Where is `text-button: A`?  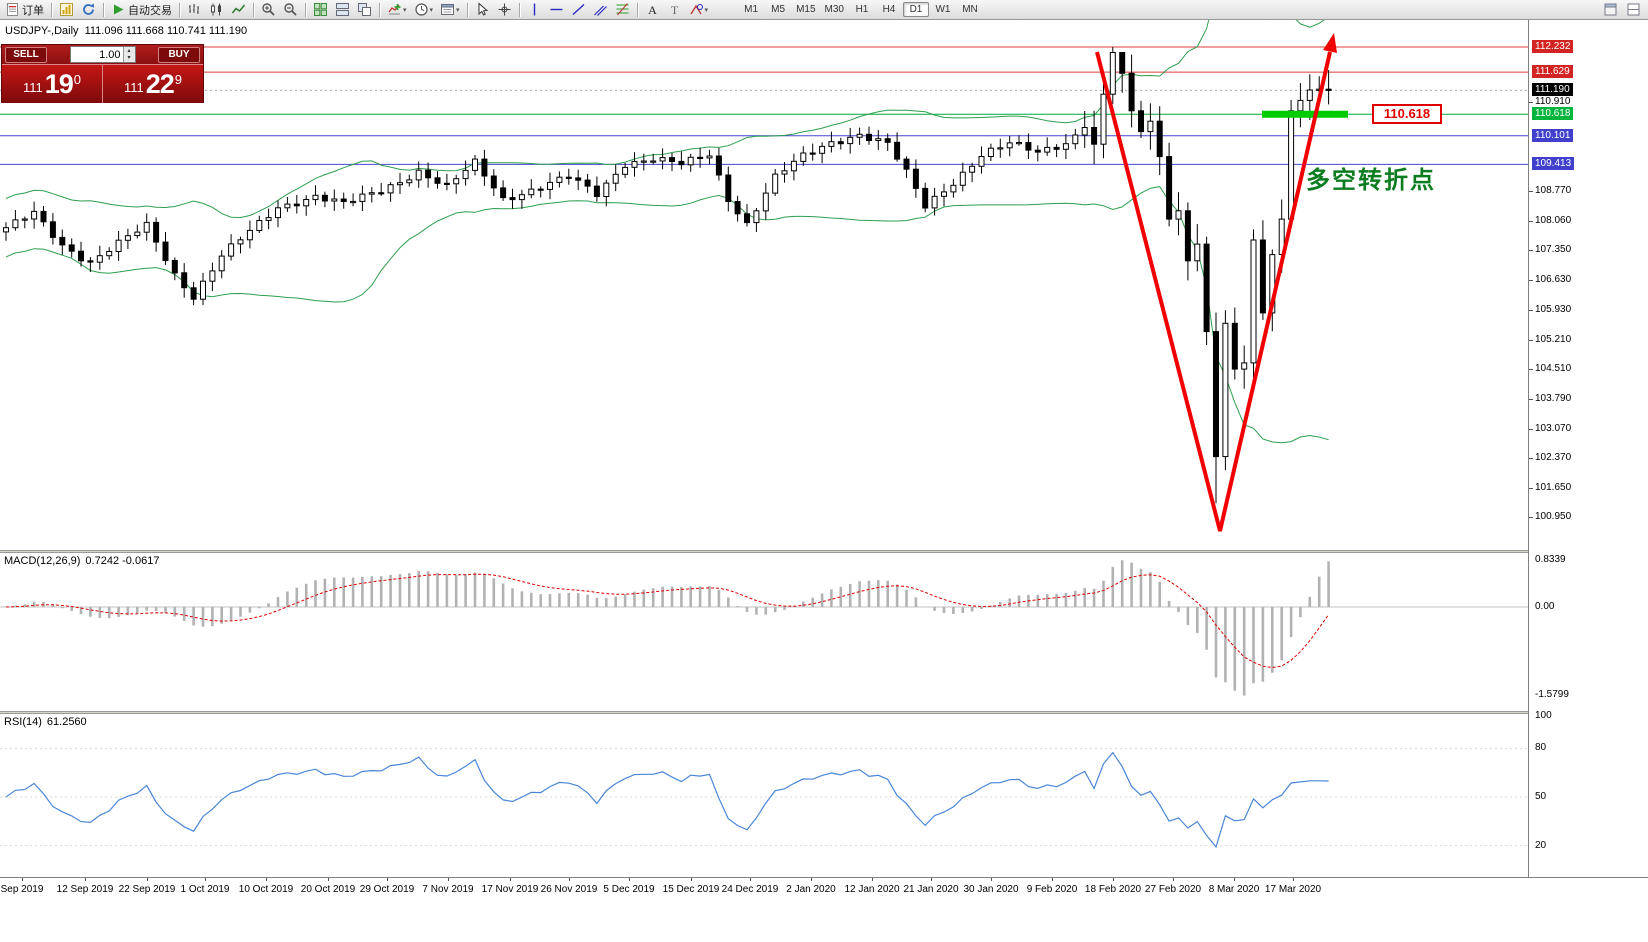 text-button: A is located at coordinates (652, 10).